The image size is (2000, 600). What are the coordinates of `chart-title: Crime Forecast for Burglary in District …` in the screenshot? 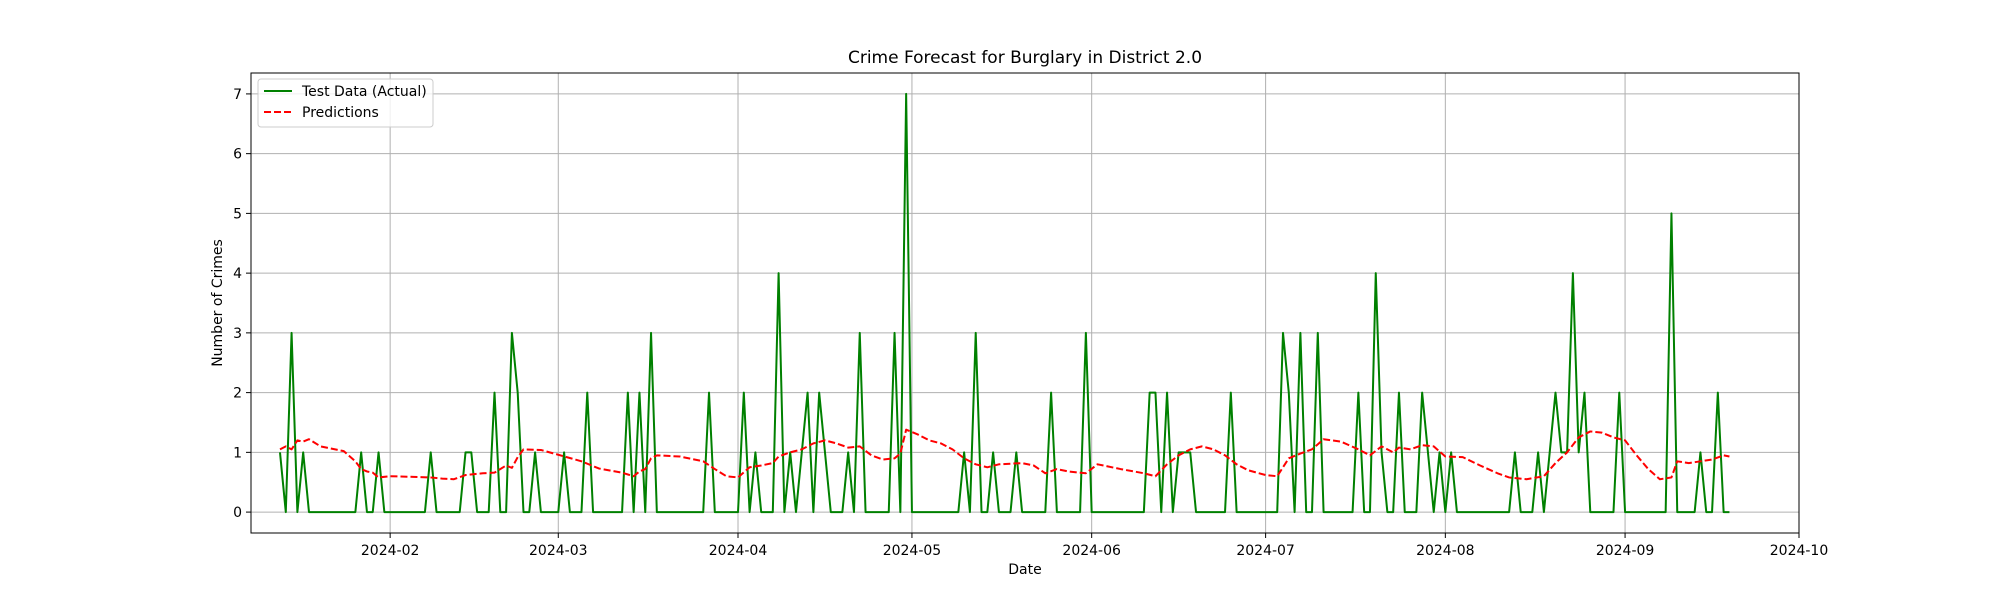 It's located at (1025, 58).